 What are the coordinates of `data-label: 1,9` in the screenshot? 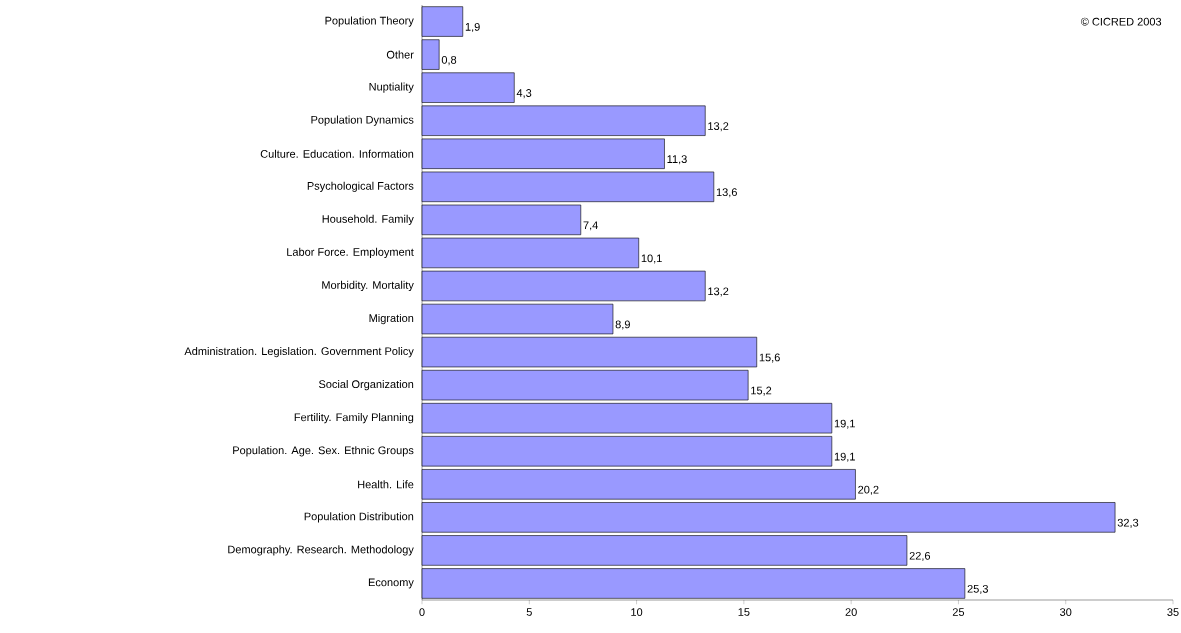 It's located at (472, 28).